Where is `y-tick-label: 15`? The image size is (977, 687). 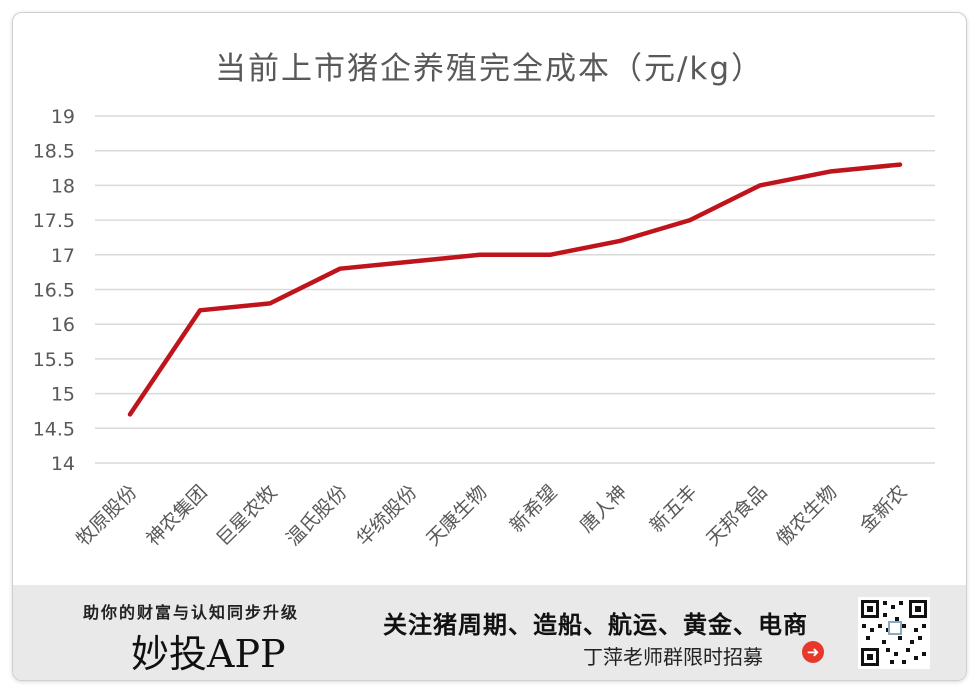
y-tick-label: 15 is located at coordinates (63, 395).